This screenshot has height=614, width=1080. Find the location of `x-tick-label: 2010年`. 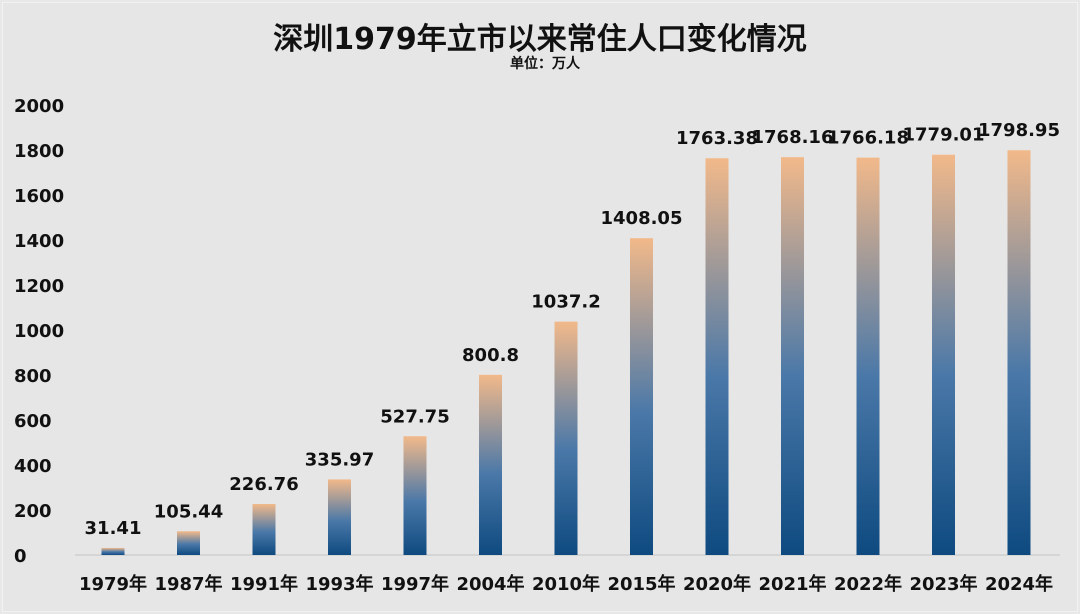

x-tick-label: 2010年 is located at coordinates (566, 584).